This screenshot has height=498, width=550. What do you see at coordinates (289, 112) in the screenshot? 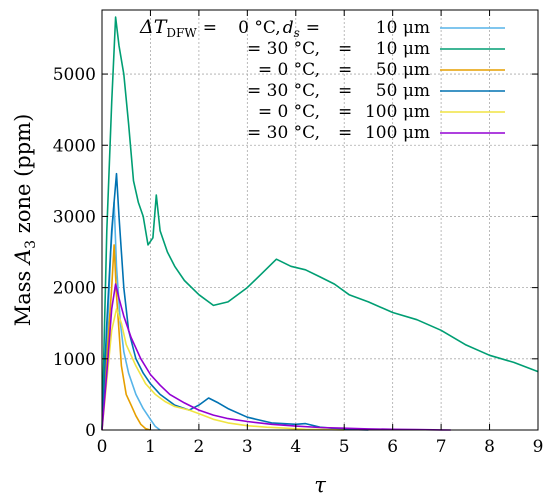
I see `legend-label-5: = 0 °C,` at bounding box center [289, 112].